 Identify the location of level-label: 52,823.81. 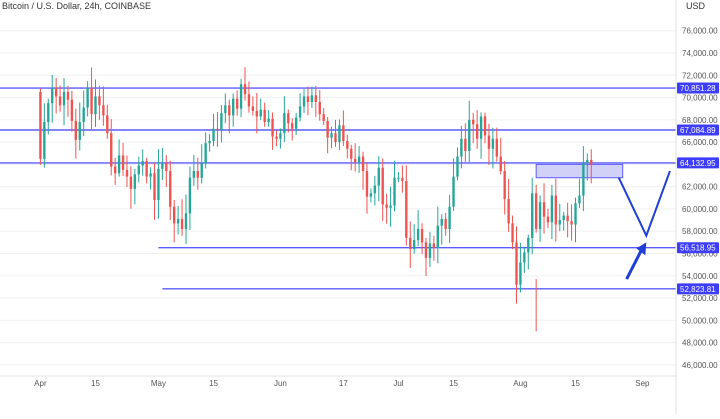
(698, 289).